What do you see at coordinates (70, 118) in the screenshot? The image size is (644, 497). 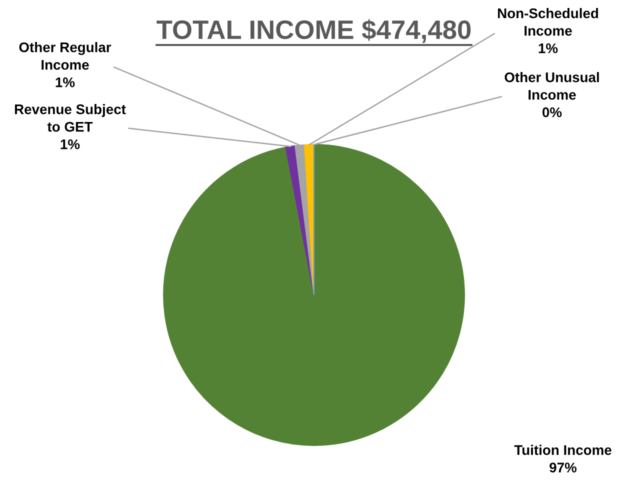 I see `slice-label: Revenue Subject to GET` at bounding box center [70, 118].